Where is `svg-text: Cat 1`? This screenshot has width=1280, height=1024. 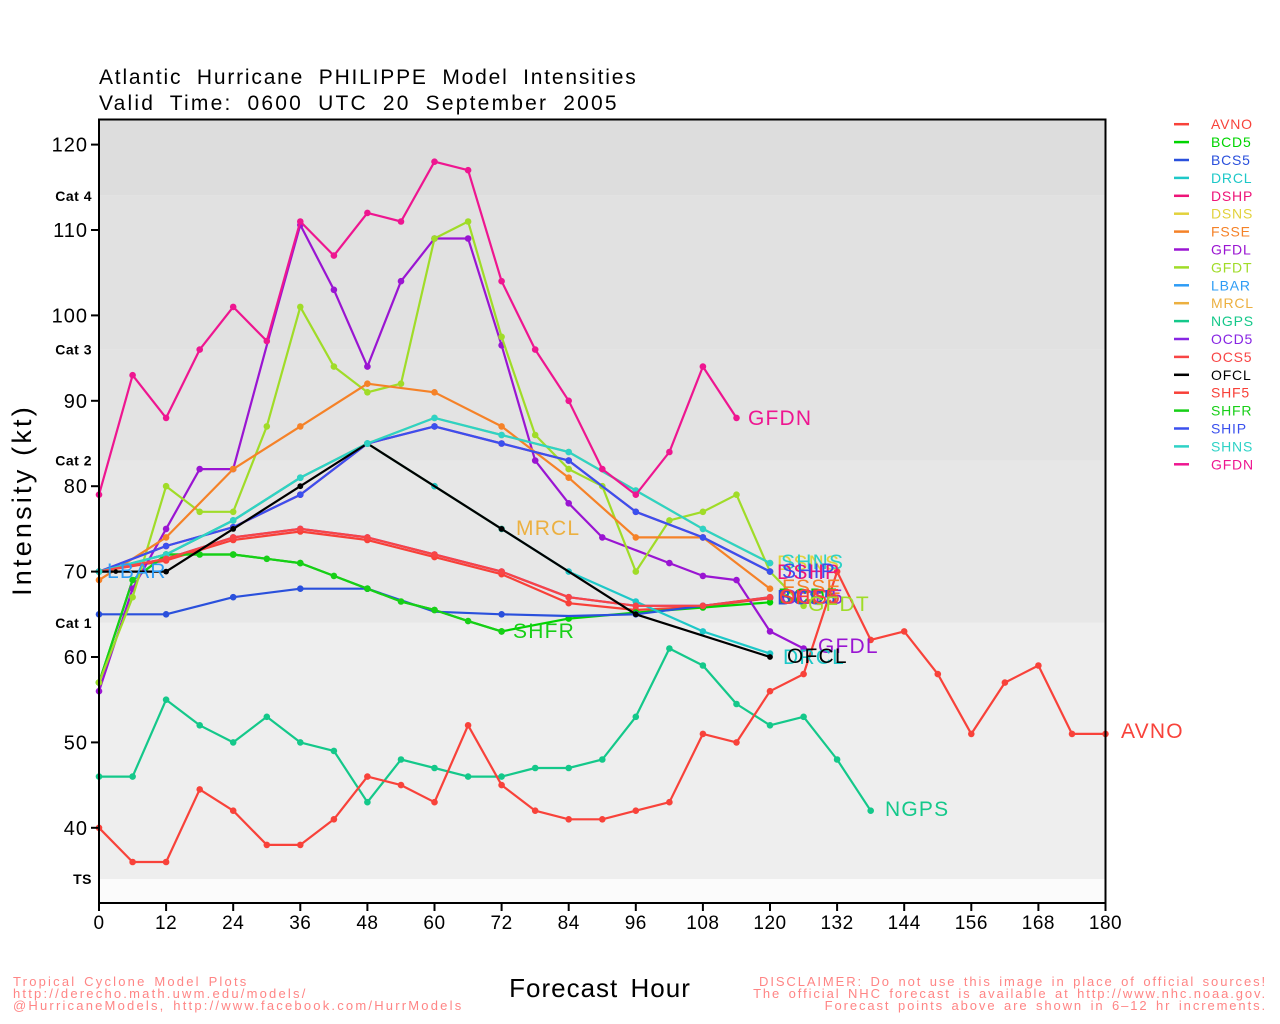
svg-text: Cat 1 is located at coordinates (73, 623).